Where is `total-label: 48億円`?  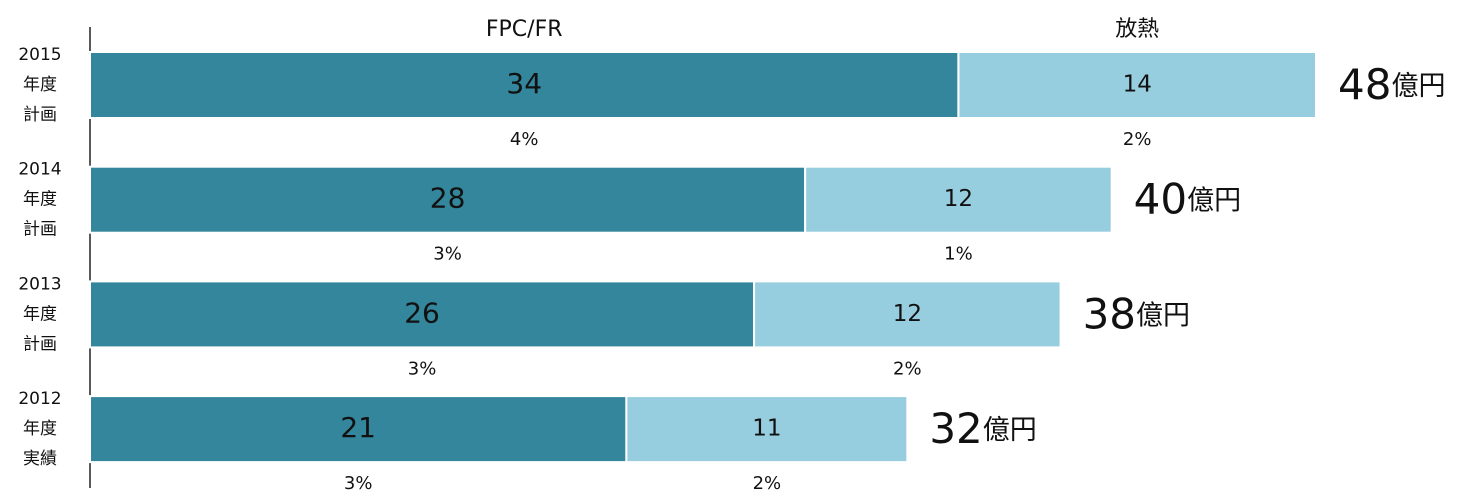
total-label: 48億円 is located at coordinates (1391, 84).